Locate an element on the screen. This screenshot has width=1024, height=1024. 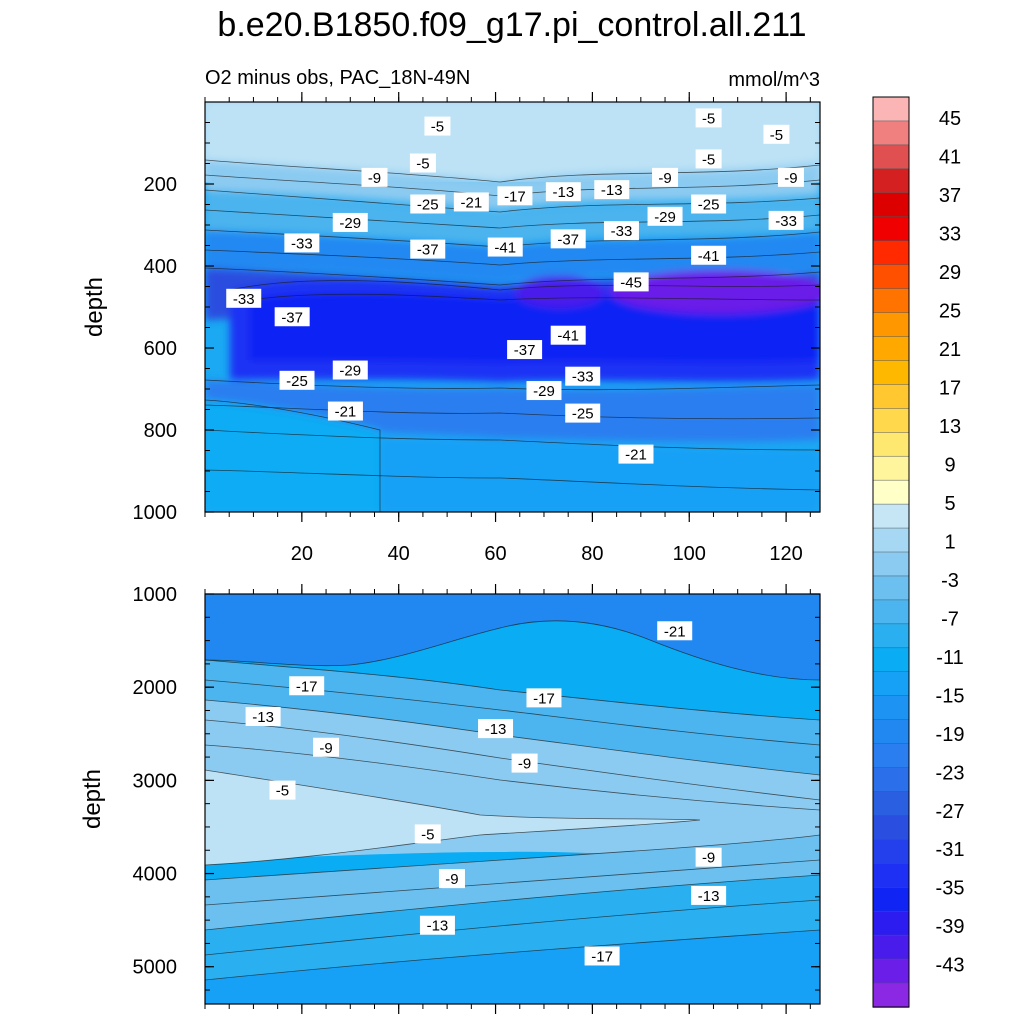
colorbar-label: 21 is located at coordinates (950, 350).